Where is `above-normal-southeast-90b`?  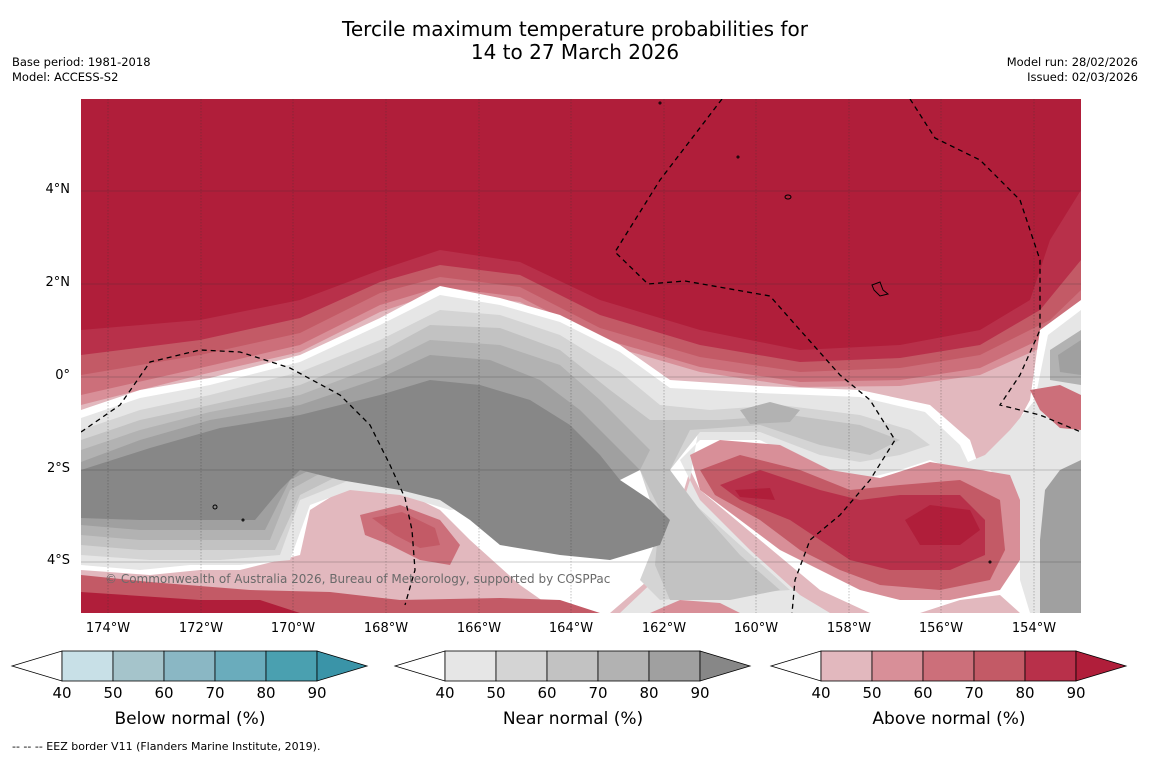
above-normal-southeast-90b is located at coordinates (755, 494).